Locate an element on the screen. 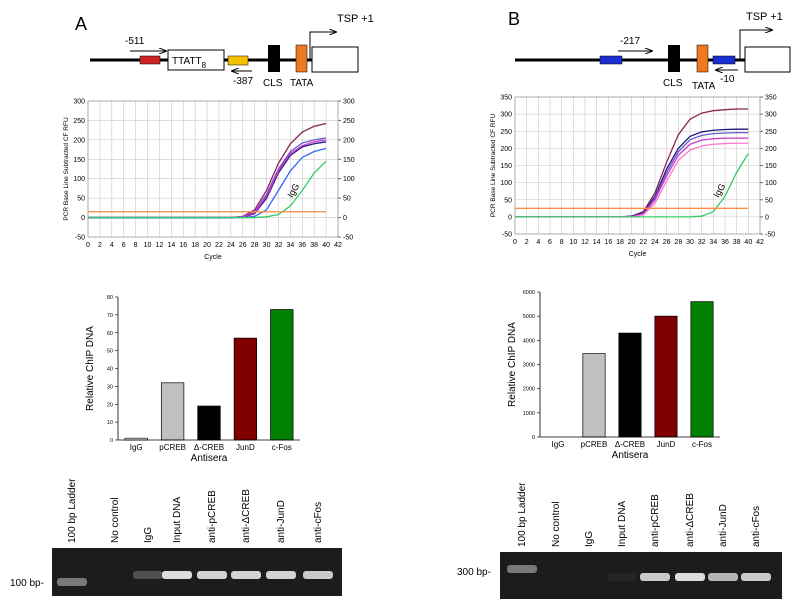 This screenshot has height=609, width=800. y-tick-label: 250 is located at coordinates (506, 132).